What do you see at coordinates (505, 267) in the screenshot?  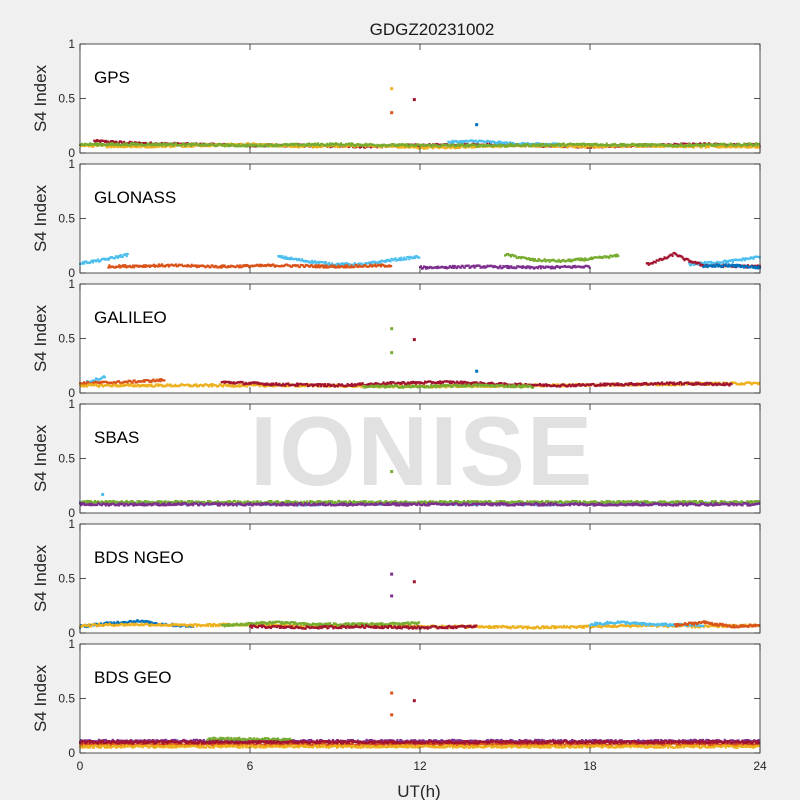 I see `data-series` at bounding box center [505, 267].